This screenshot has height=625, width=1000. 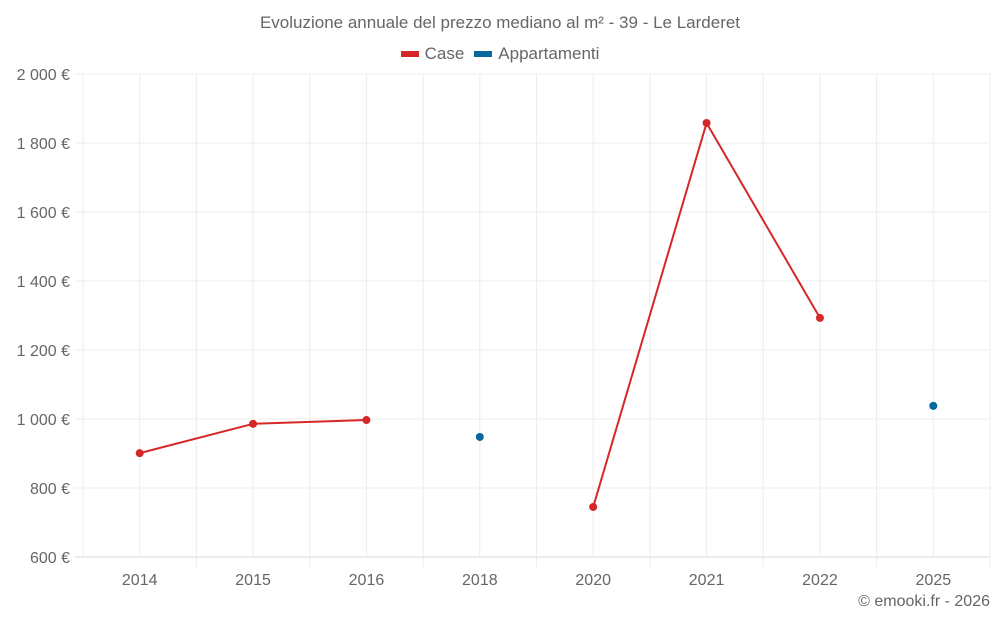 What do you see at coordinates (706, 421) in the screenshot?
I see `series-appartamenti` at bounding box center [706, 421].